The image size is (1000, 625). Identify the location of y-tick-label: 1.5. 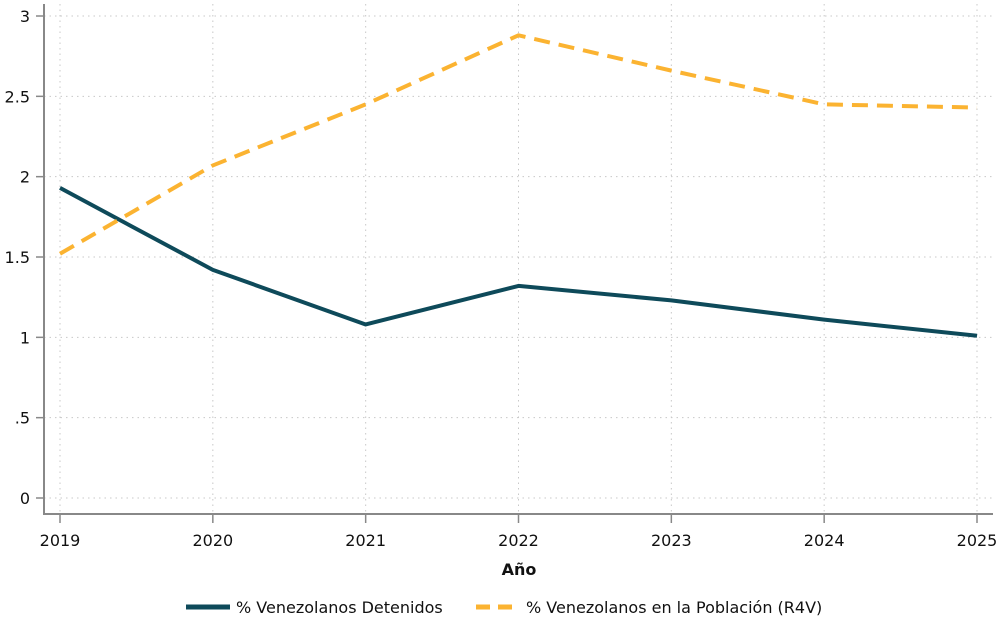
(17, 257).